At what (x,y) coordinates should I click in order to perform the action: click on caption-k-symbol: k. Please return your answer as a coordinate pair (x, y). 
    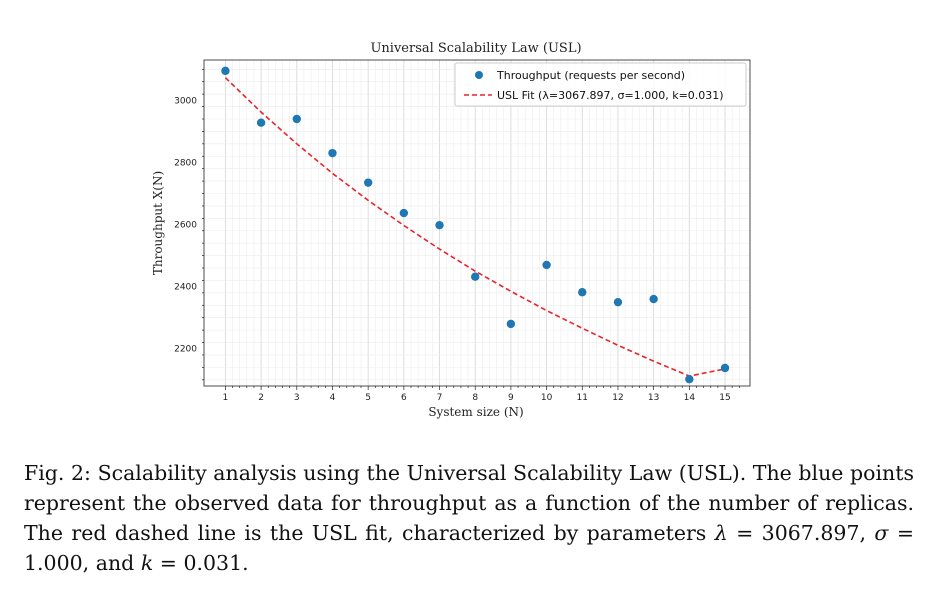
    Looking at the image, I should click on (147, 563).